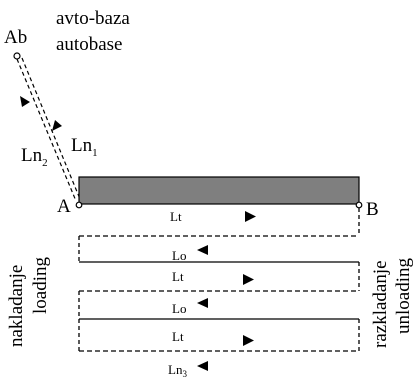 The width and height of the screenshot is (414, 378). I want to click on loading-label-en: loading, so click(40, 285).